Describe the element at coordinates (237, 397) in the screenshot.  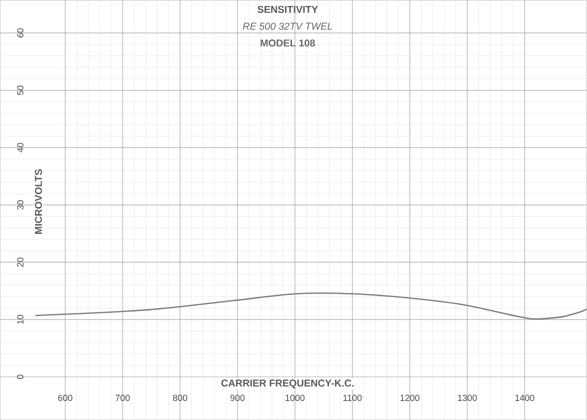
I see `x-tick-label: 900` at that location.